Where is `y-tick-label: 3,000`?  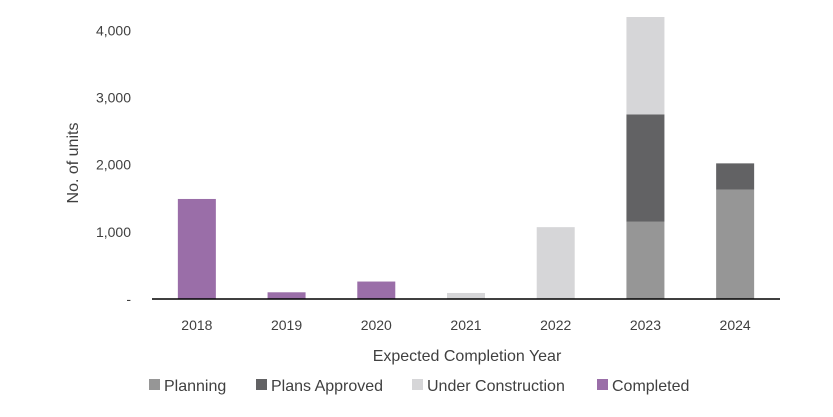 y-tick-label: 3,000 is located at coordinates (113, 98).